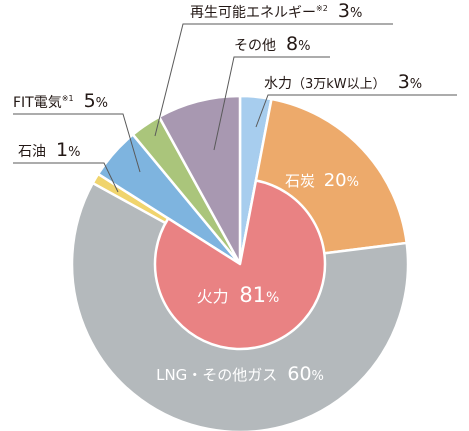 Image resolution: width=469 pixels, height=431 pixels. Describe the element at coordinates (276, 11) in the screenshot. I see `label-renewable: 再生可能エネルギー※2 3%` at that location.